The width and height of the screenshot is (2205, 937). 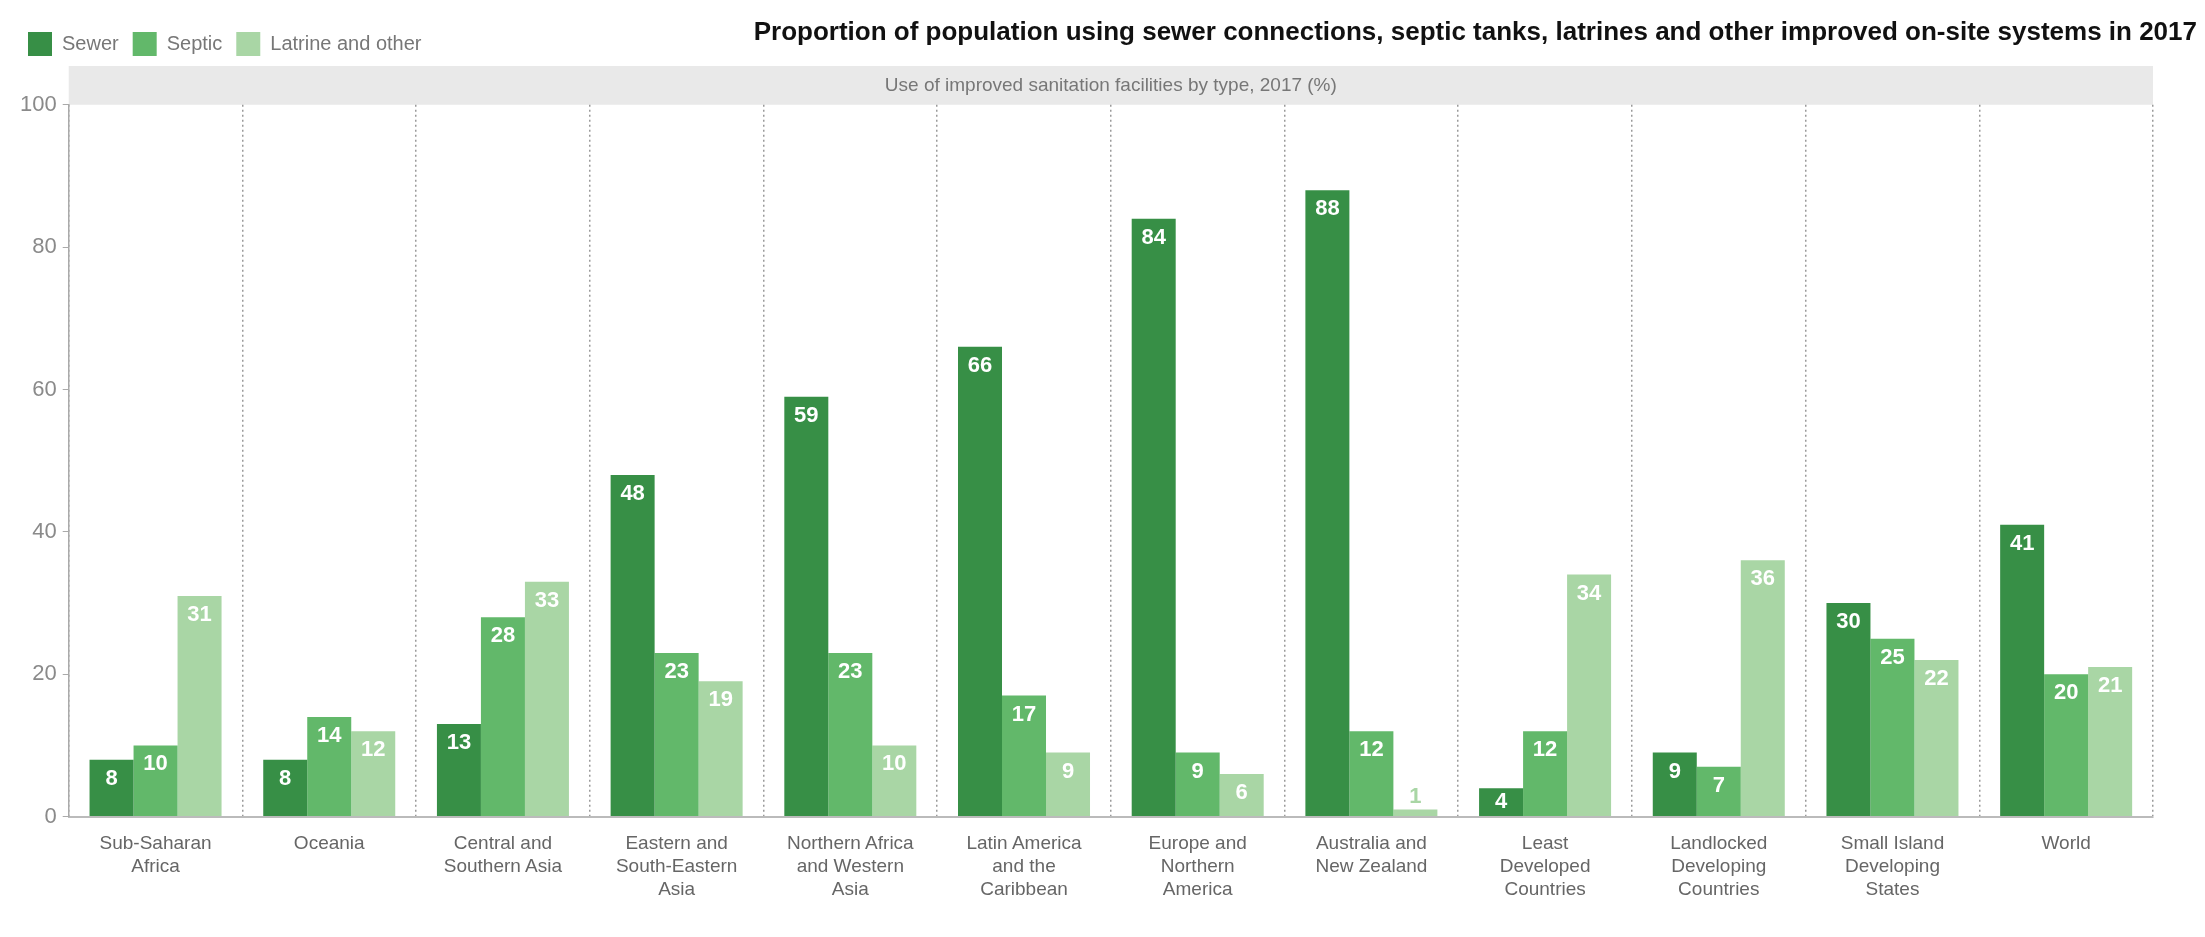 I want to click on data-label: 17, so click(x=1024, y=713).